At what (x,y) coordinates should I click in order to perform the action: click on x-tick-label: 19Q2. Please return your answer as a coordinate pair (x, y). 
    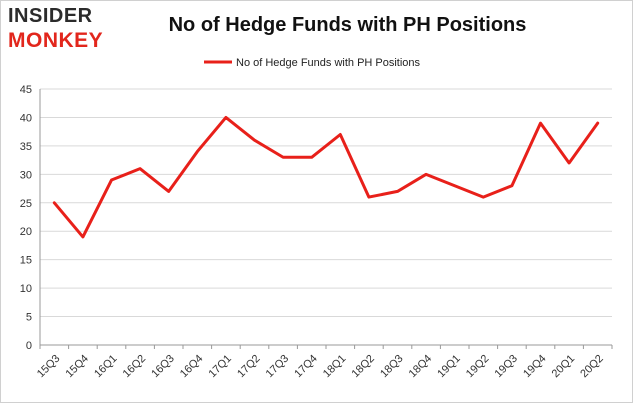
    Looking at the image, I should click on (478, 367).